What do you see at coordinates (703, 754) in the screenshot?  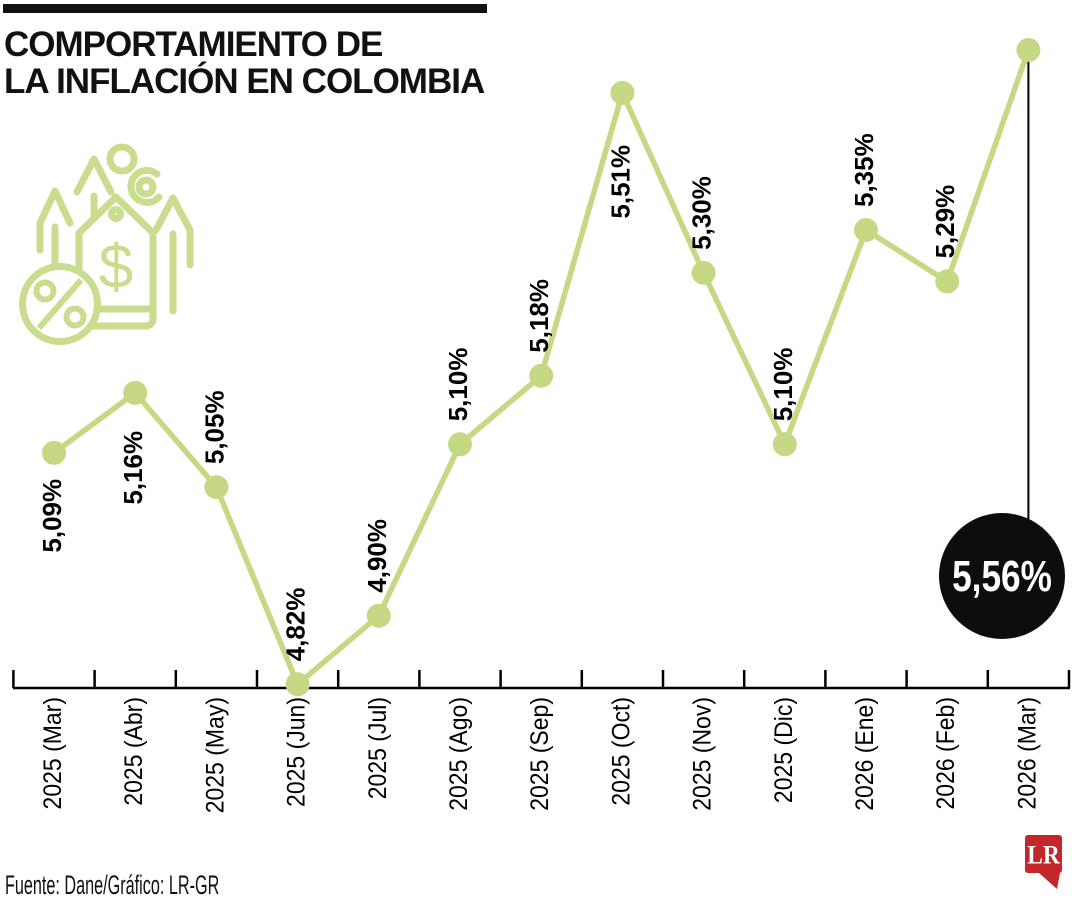 I see `x-axis-label: 2025 (Nov)` at bounding box center [703, 754].